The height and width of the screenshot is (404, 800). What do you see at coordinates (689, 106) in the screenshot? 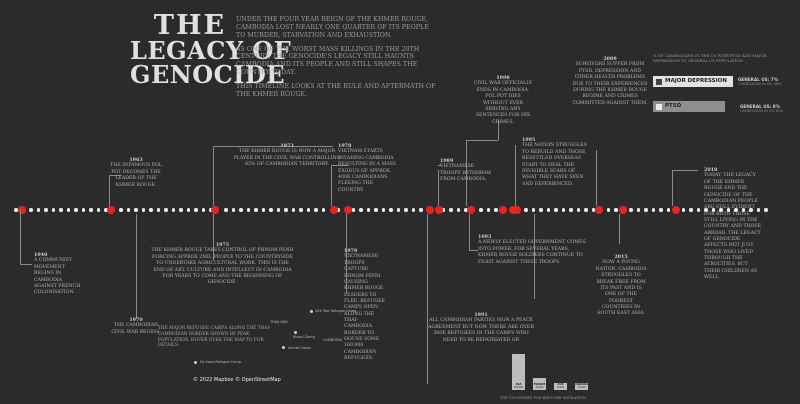
I see `ptsd-bar: PTSD` at bounding box center [689, 106].